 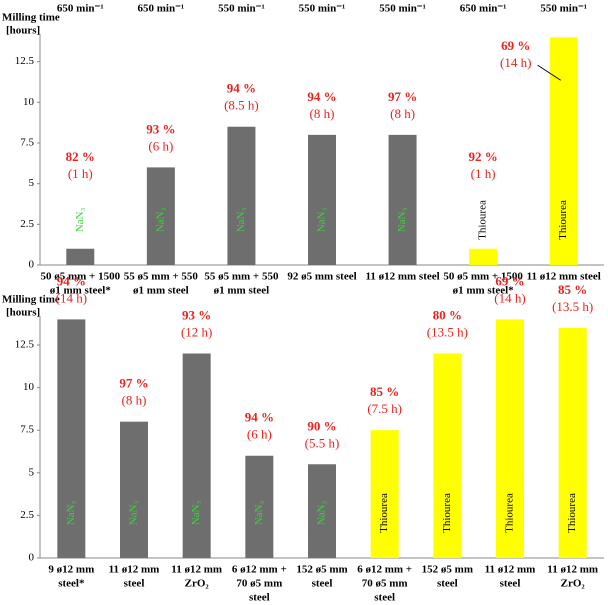 I want to click on leader-line, so click(x=549, y=72).